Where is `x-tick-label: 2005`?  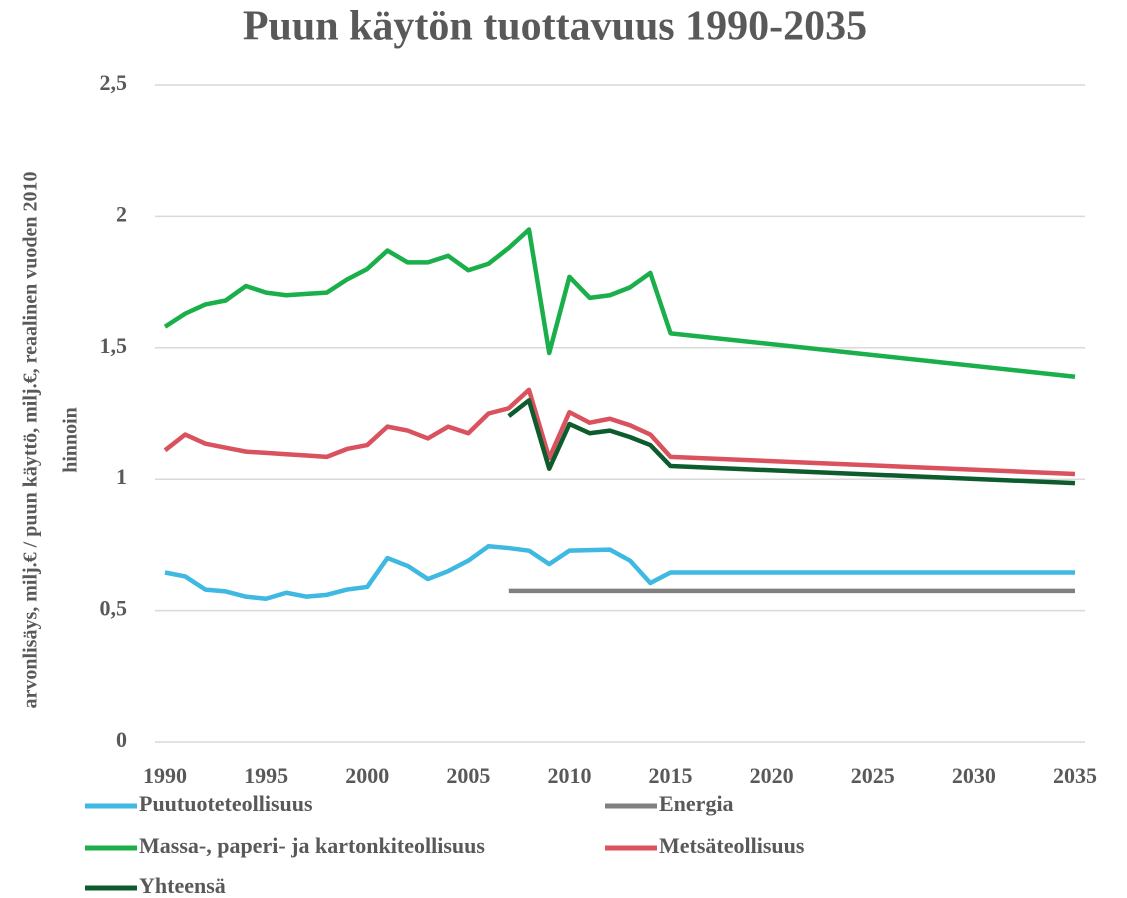 x-tick-label: 2005 is located at coordinates (468, 775).